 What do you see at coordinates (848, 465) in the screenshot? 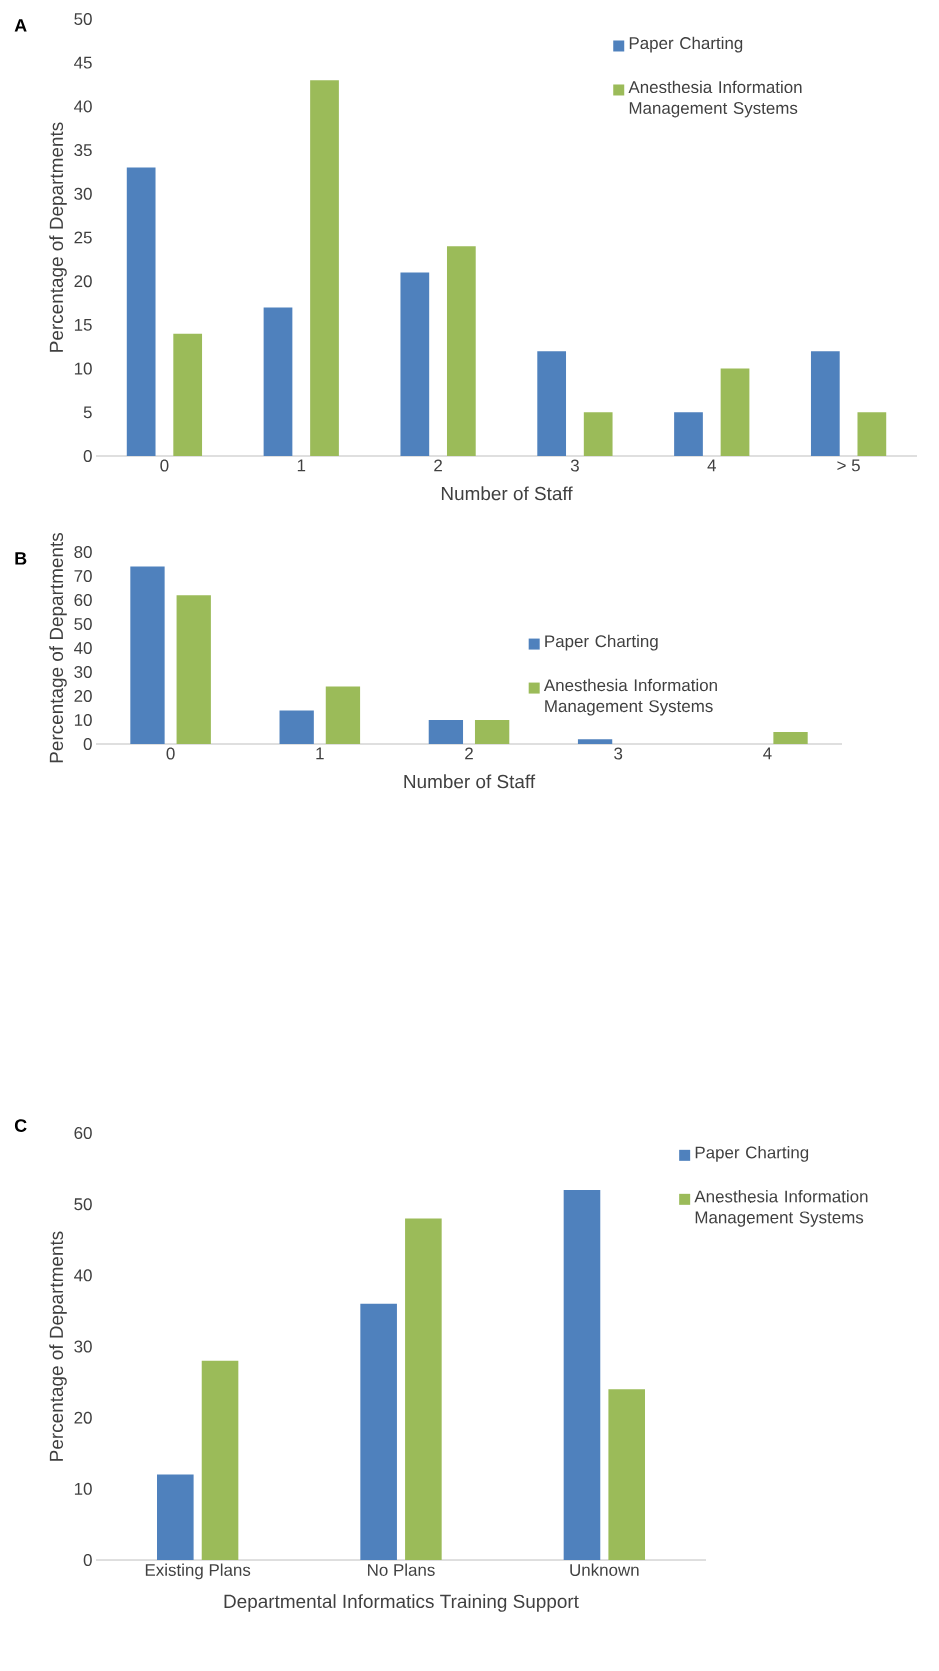
I see `x-tick-label: > 5` at bounding box center [848, 465].